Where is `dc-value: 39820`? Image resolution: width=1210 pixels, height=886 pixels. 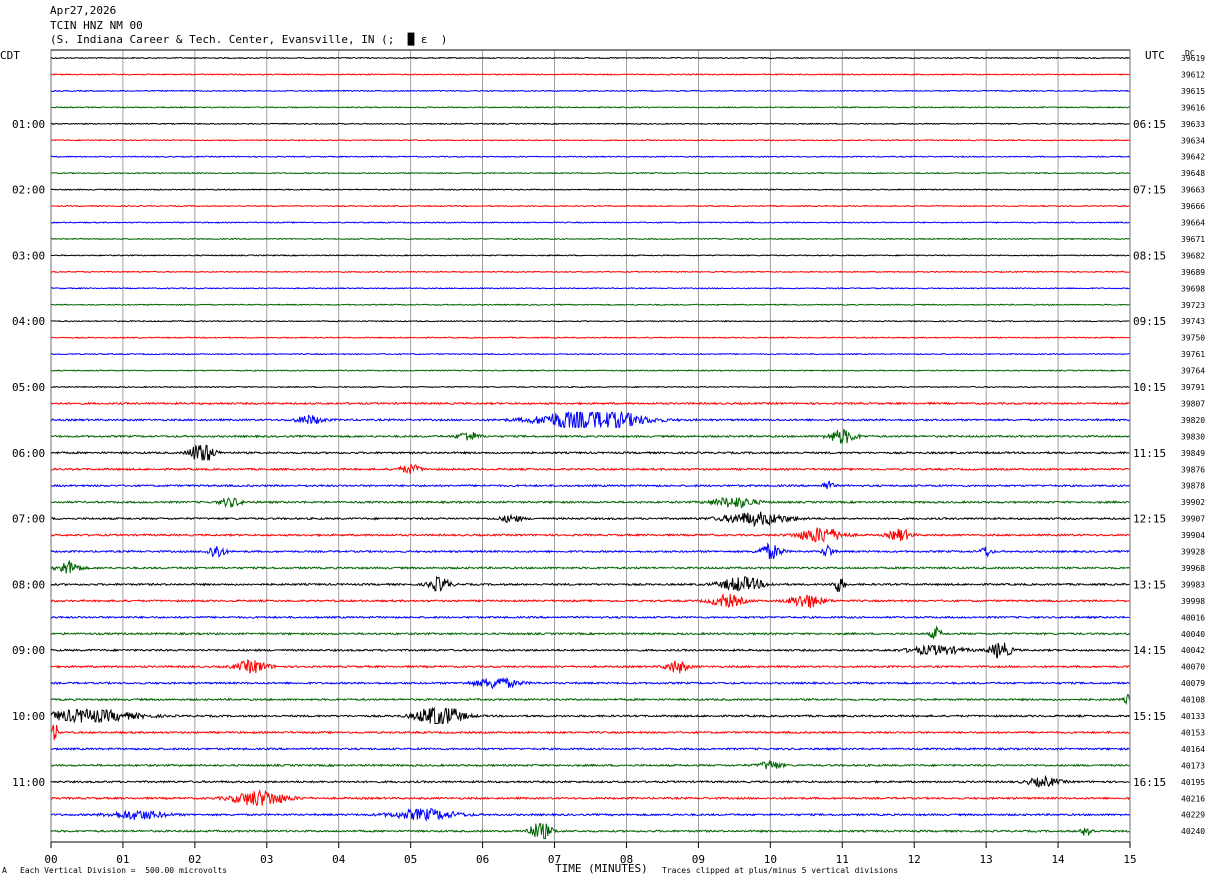
dc-value: 39820 is located at coordinates (1193, 420).